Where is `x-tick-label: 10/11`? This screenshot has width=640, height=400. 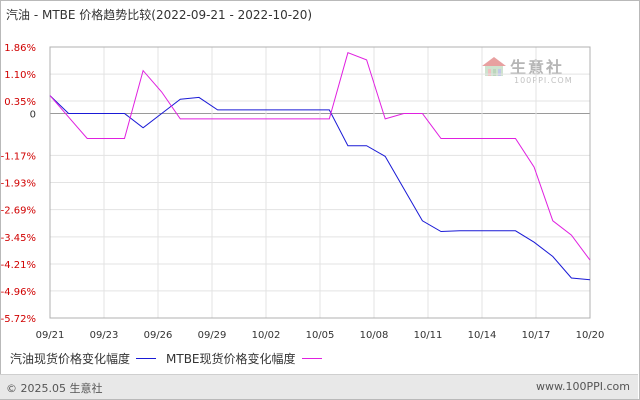 x-tick-label: 10/11 is located at coordinates (428, 335).